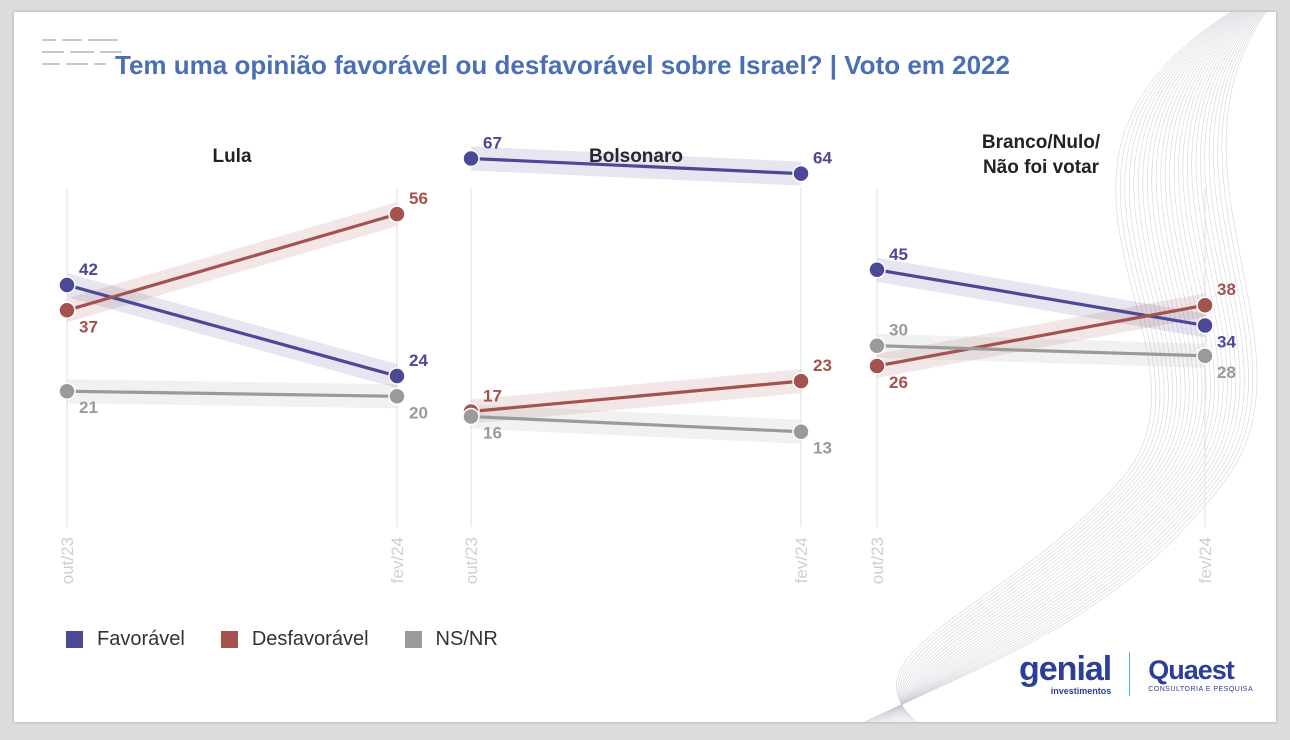 This screenshot has height=740, width=1290. What do you see at coordinates (413, 639) in the screenshot?
I see `legend-swatch-nsnr` at bounding box center [413, 639].